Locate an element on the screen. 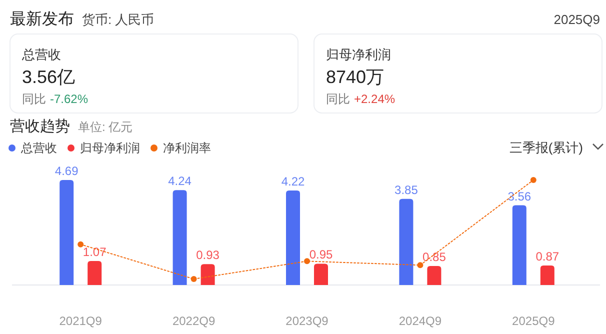 Image resolution: width=606 pixels, height=334 pixels. text: 8740万 is located at coordinates (355, 77).